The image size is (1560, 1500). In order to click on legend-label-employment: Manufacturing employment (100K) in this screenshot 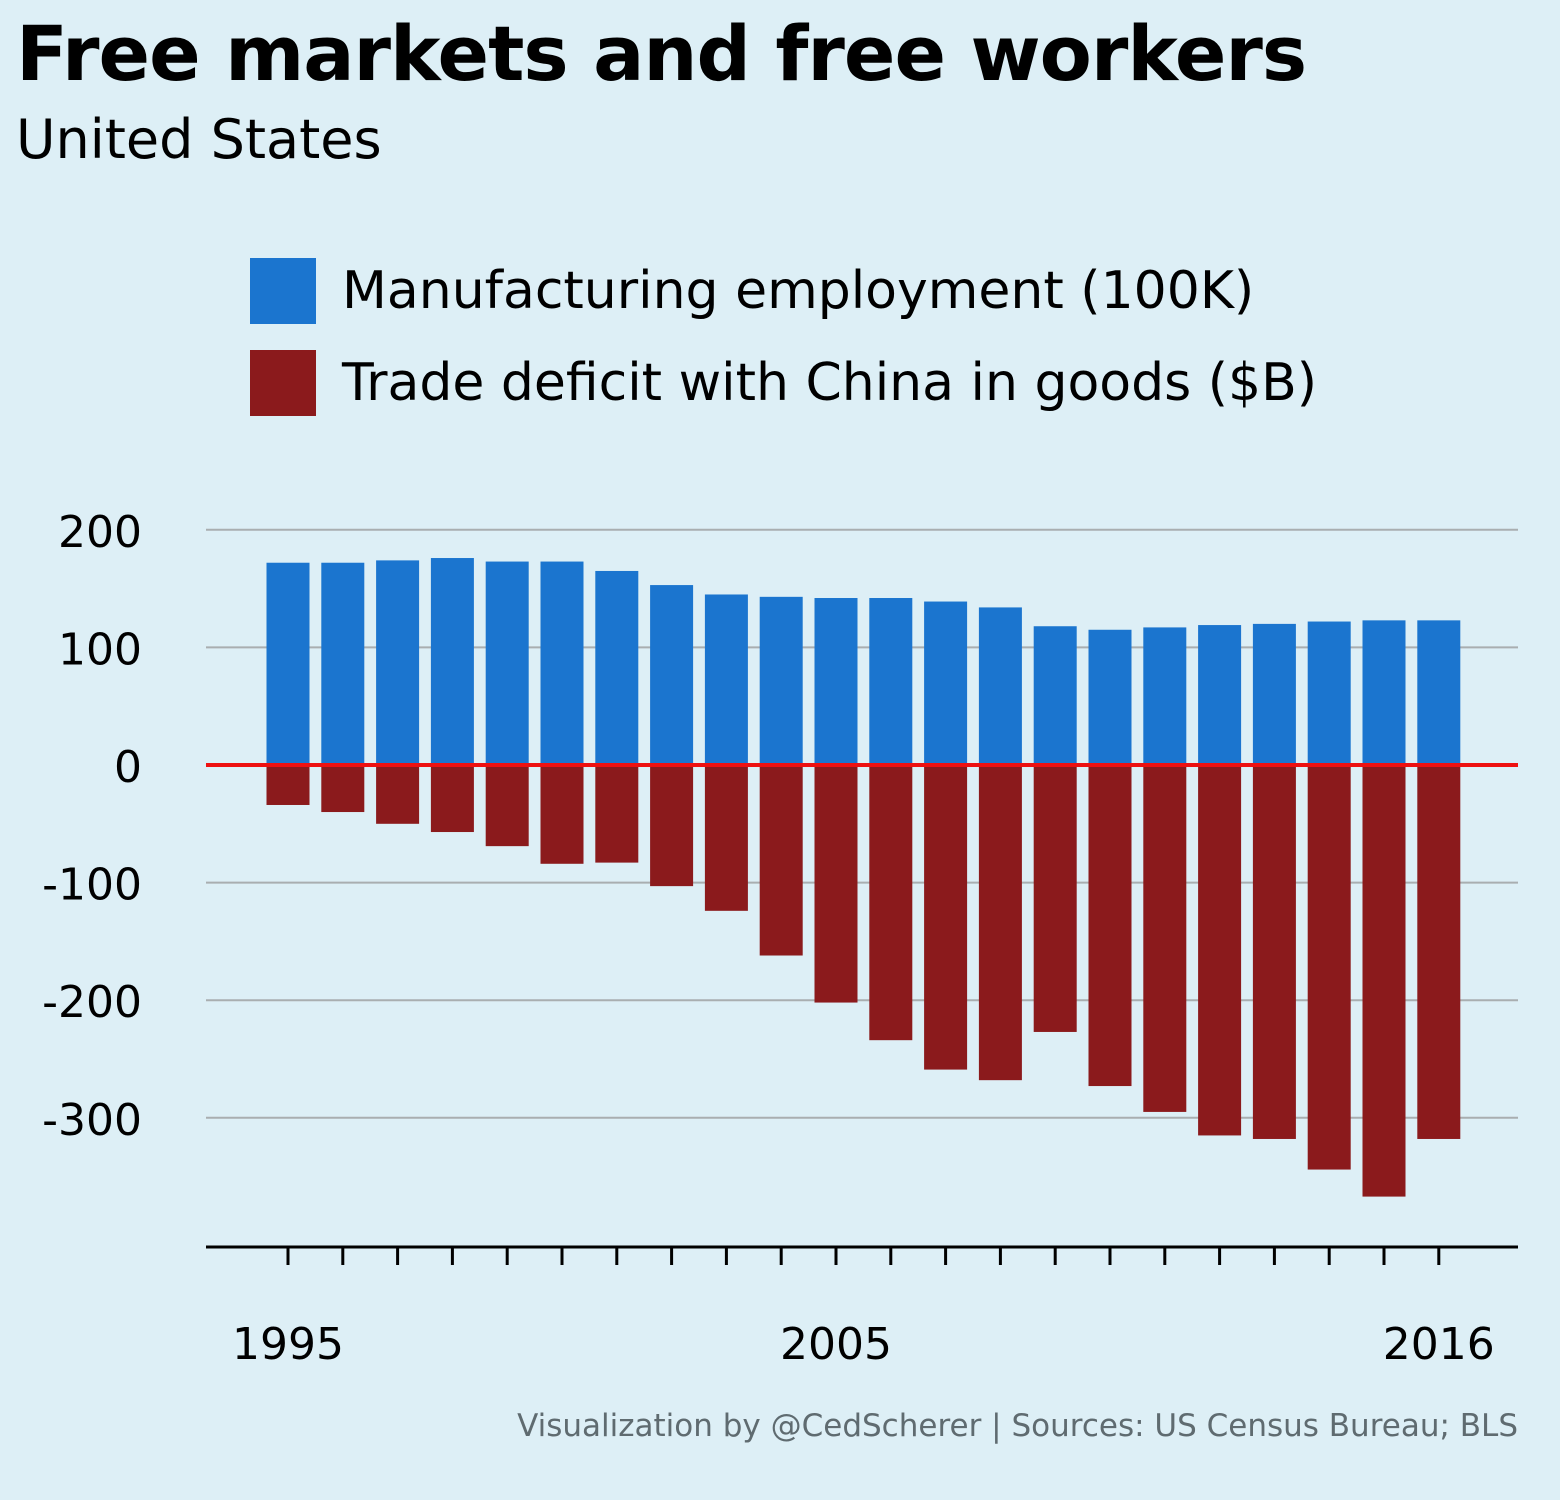, I will do `click(798, 291)`.